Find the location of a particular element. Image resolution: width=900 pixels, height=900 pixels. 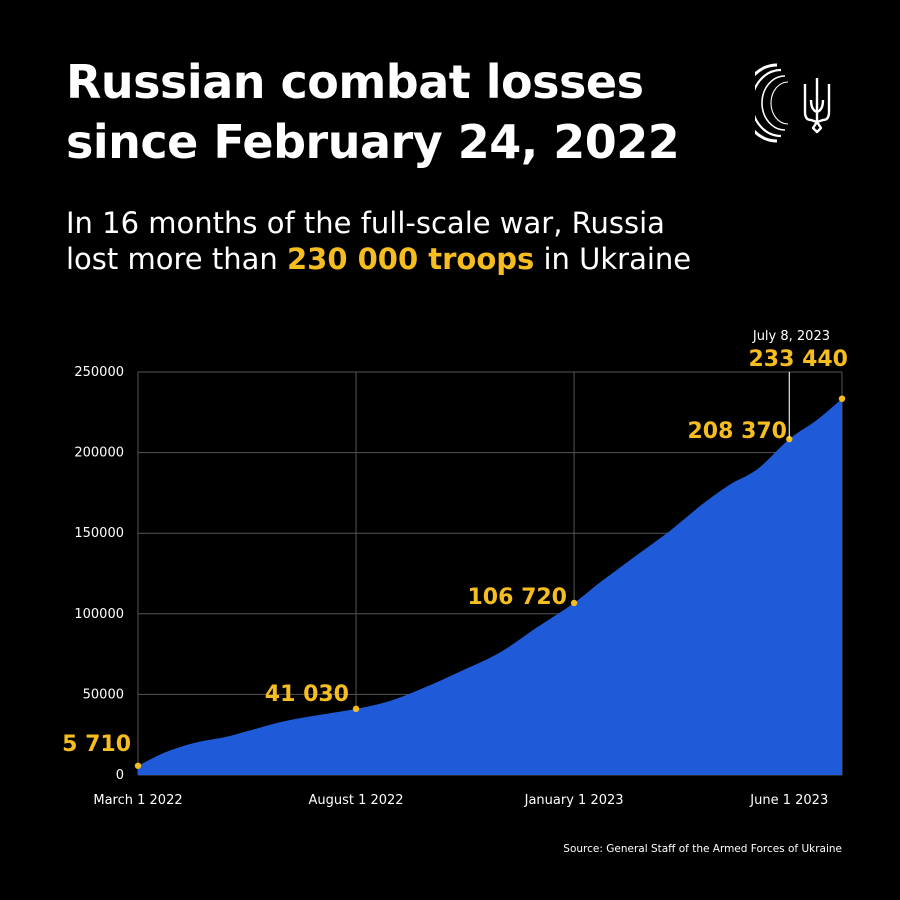

y-tick-label: 0 is located at coordinates (120, 775).